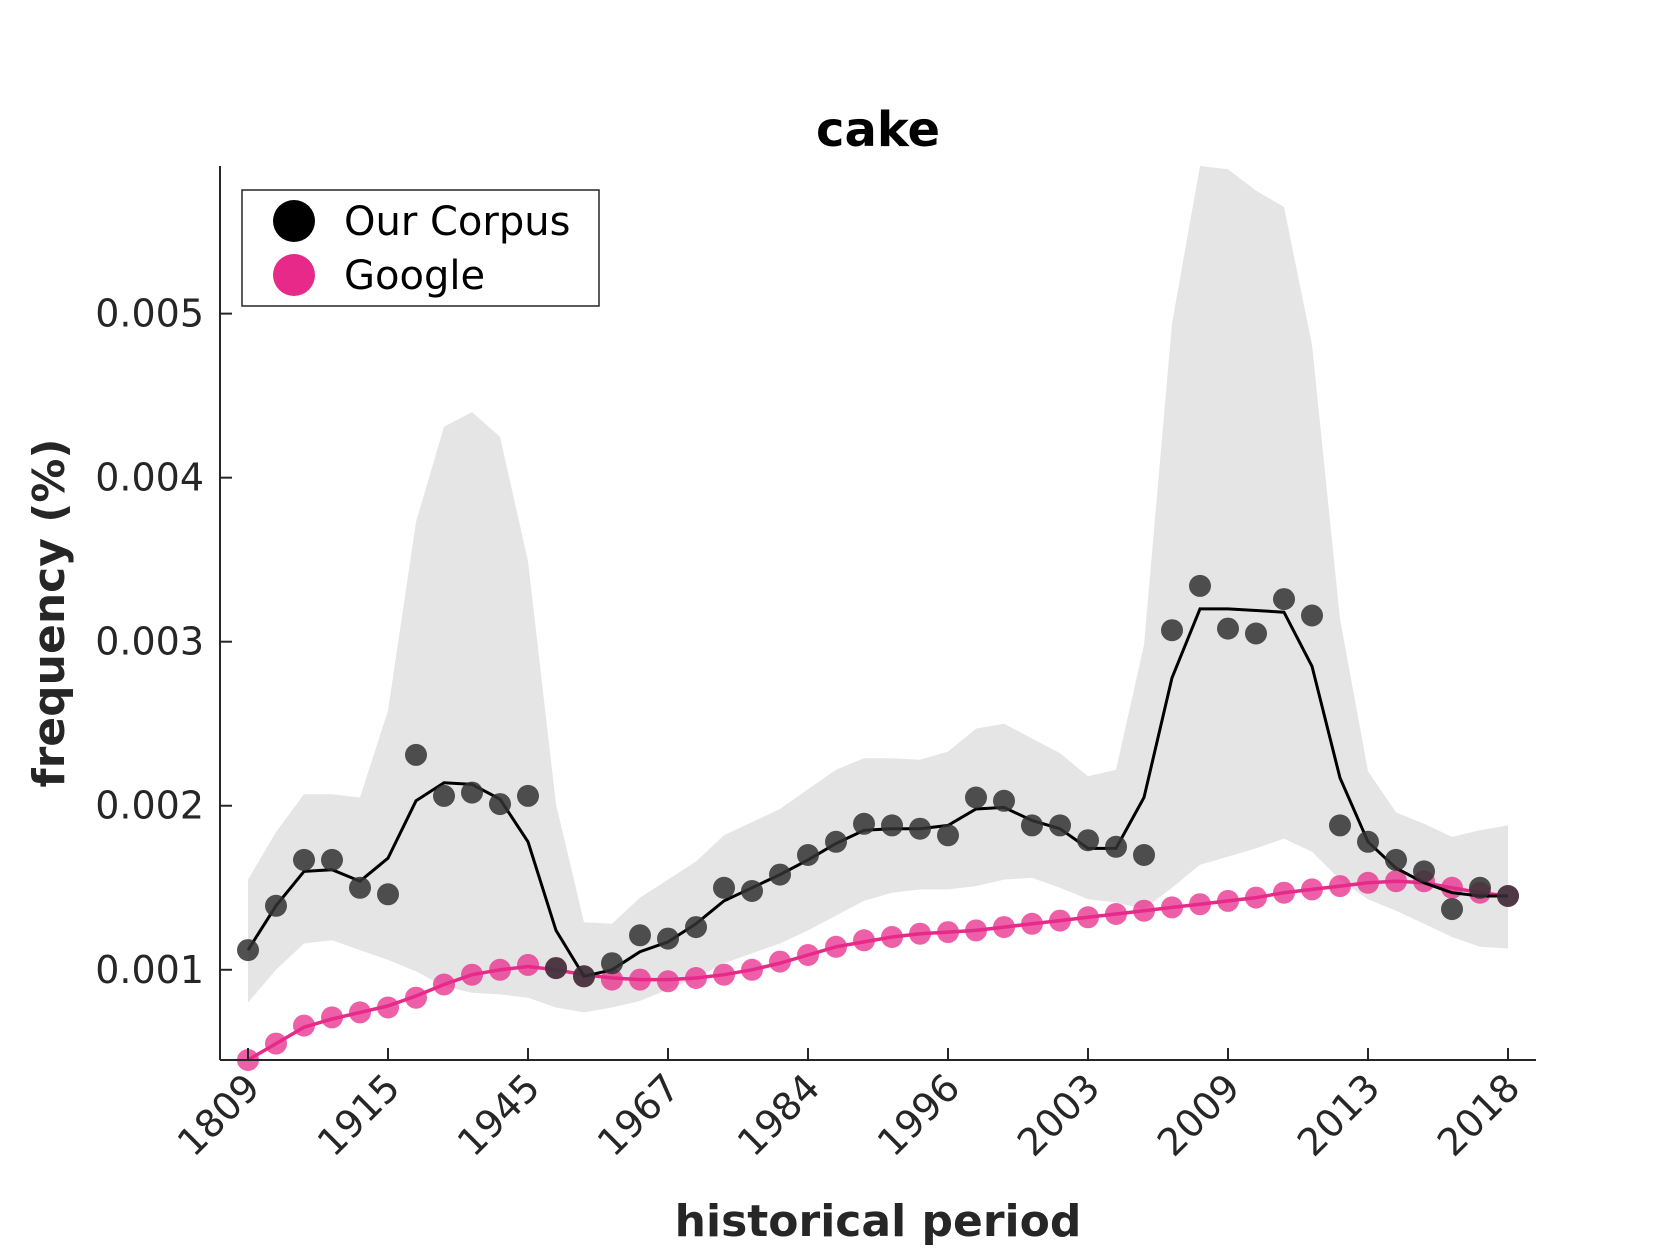  Describe the element at coordinates (878, 1221) in the screenshot. I see `x-axis-label: historical period` at that location.